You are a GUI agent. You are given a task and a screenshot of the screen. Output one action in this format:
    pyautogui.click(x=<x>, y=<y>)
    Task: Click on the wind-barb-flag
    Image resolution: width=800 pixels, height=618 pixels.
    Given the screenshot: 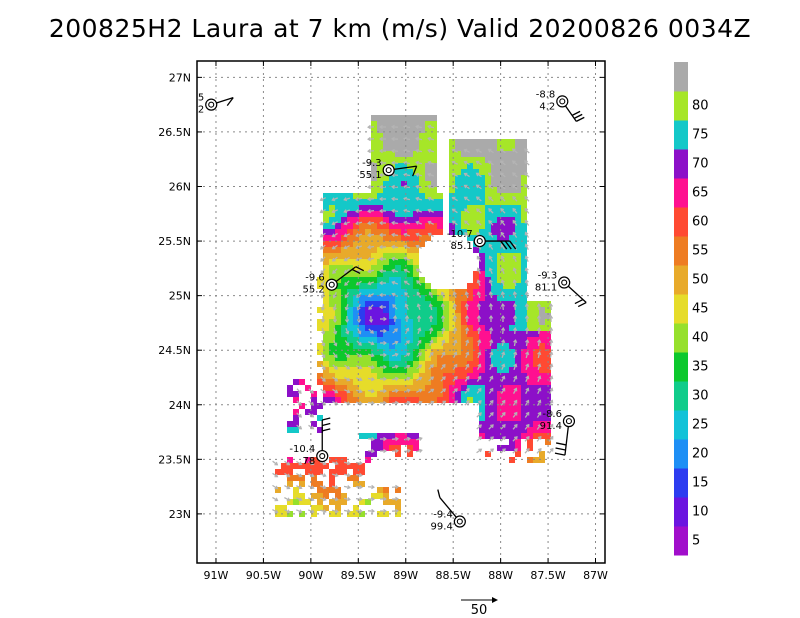 What is the action you would take?
    pyautogui.click(x=560, y=454)
    